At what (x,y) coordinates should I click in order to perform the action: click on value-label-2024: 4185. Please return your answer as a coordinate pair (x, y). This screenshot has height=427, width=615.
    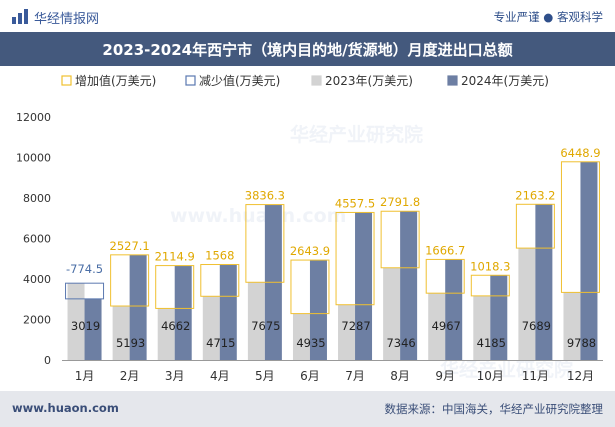
    Looking at the image, I should click on (491, 343).